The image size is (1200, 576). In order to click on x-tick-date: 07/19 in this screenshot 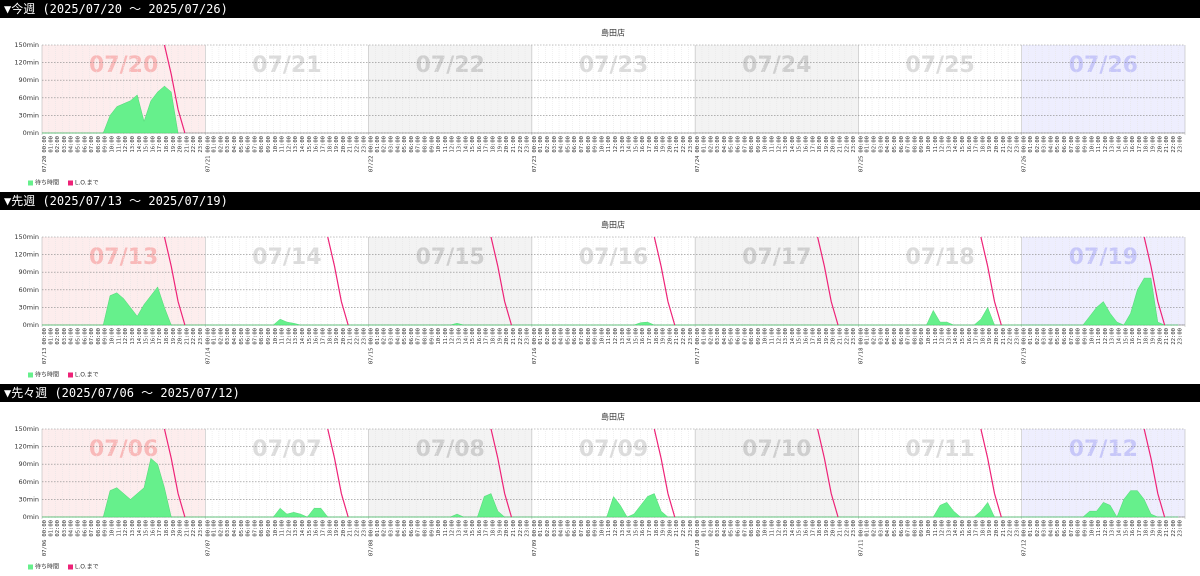, I will do `click(1024, 356)`.